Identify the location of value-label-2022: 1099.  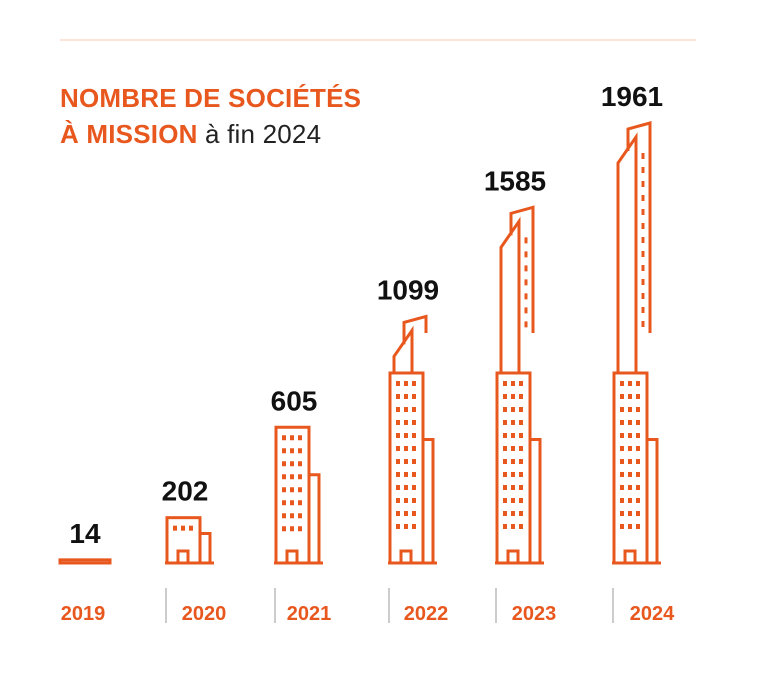
(408, 289).